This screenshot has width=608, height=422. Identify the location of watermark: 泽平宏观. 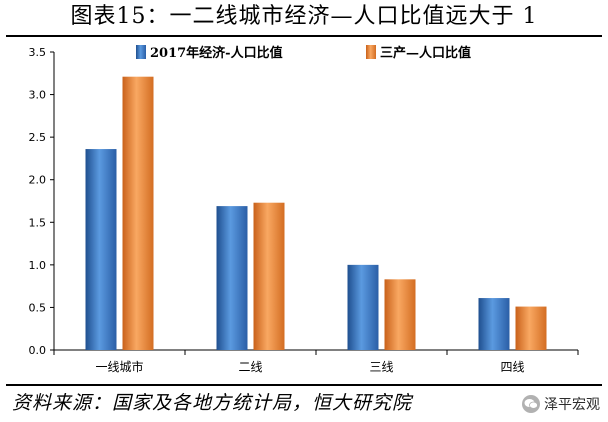
(561, 404).